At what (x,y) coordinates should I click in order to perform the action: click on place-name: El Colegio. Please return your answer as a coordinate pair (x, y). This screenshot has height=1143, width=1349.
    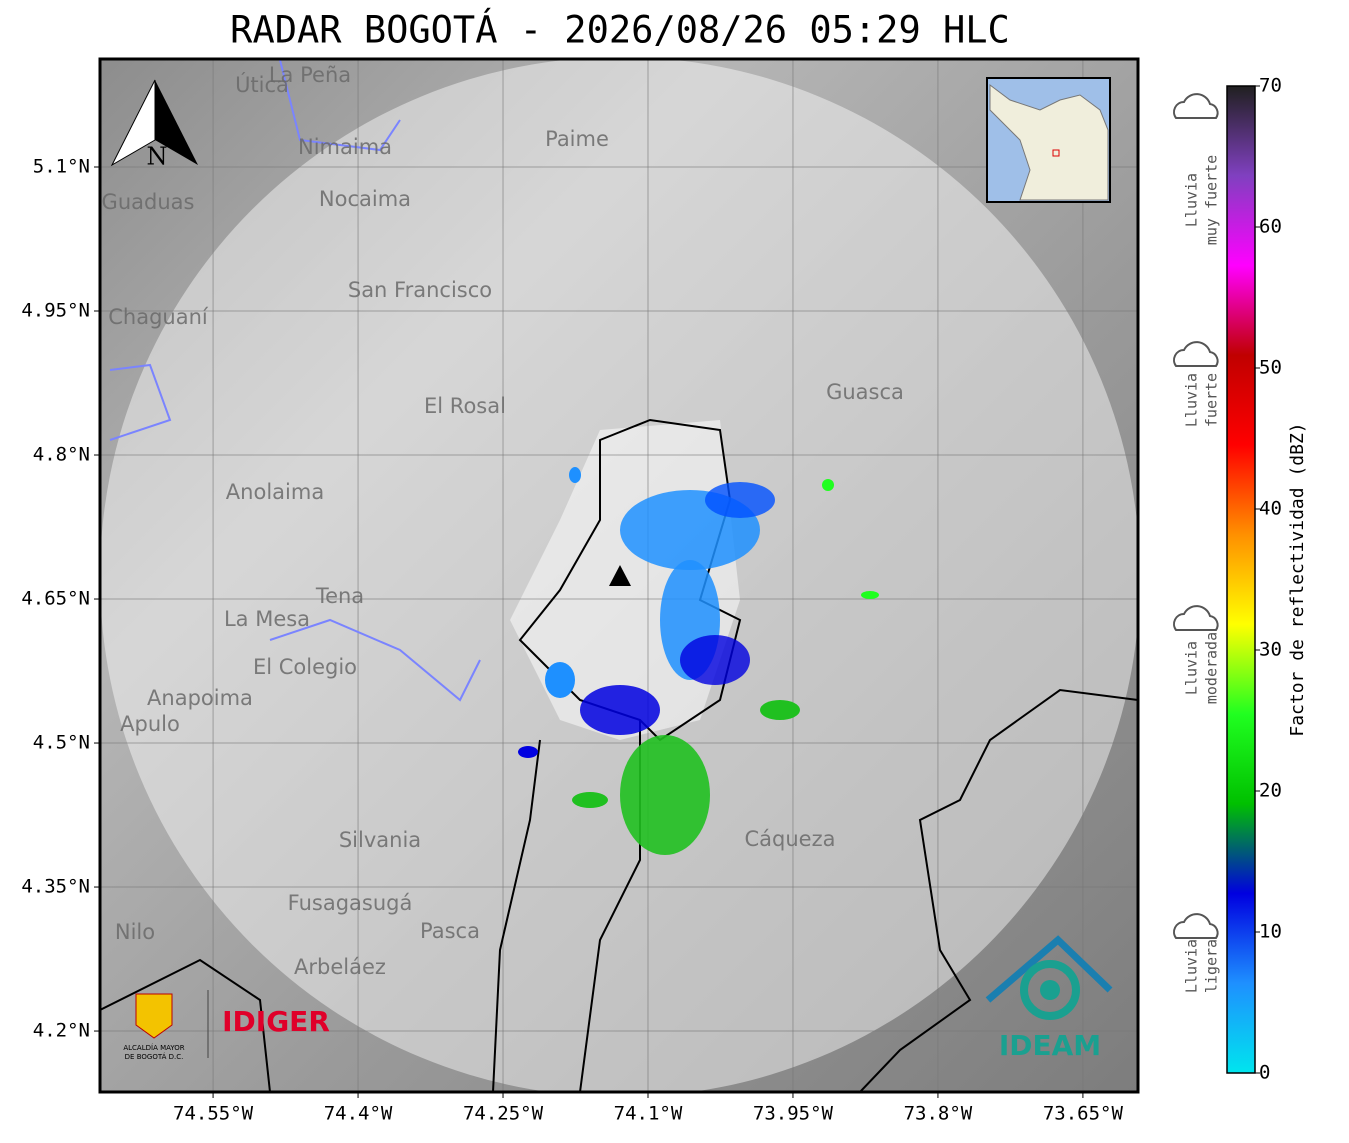
    Looking at the image, I should click on (305, 667).